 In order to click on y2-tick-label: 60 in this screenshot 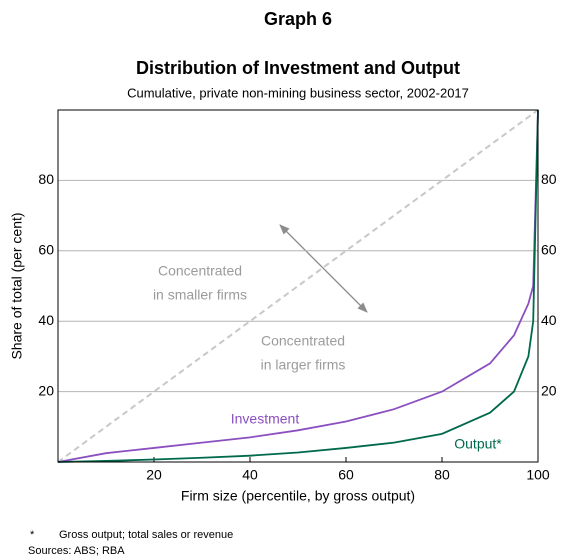, I will do `click(549, 250)`.